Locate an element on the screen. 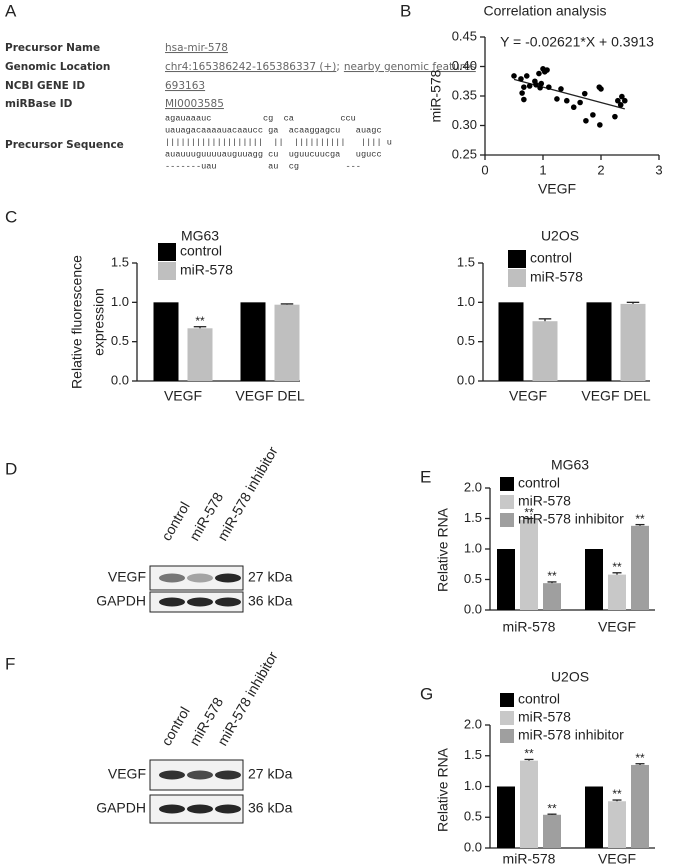 This screenshot has width=675, height=868. y-axis-label: expression is located at coordinates (99, 322).